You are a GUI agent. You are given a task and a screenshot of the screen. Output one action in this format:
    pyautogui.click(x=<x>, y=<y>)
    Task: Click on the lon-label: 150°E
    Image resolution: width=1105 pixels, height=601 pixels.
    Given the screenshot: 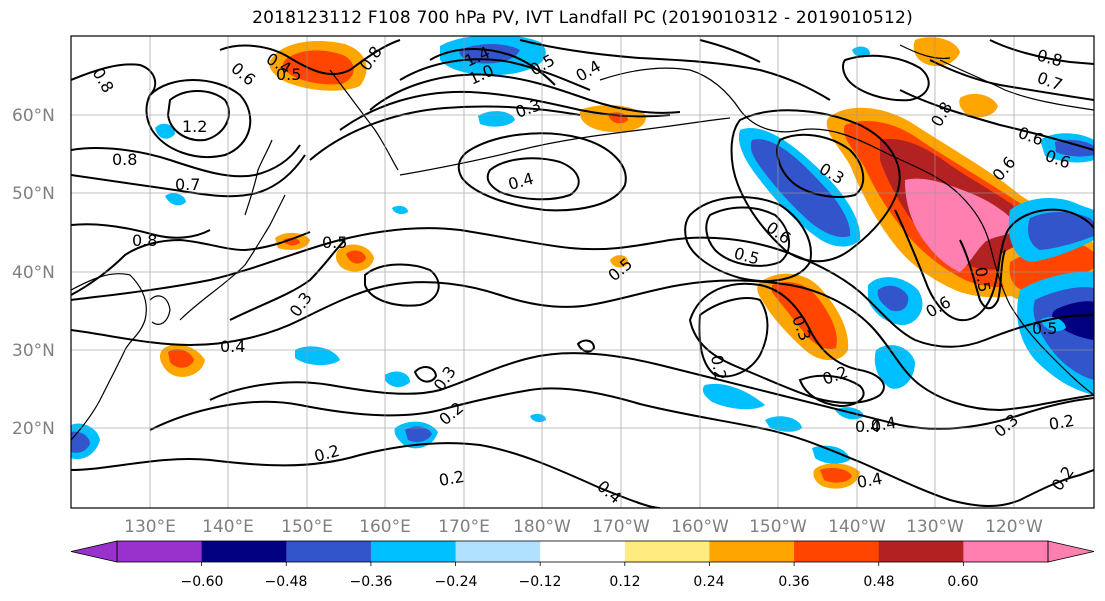 What is the action you would take?
    pyautogui.click(x=307, y=527)
    